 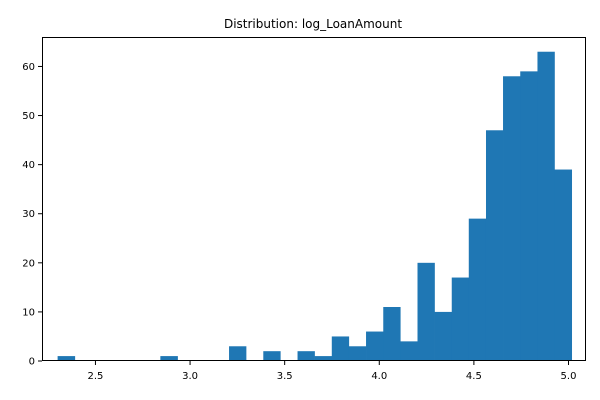 What do you see at coordinates (285, 376) in the screenshot?
I see `x-tick-label-2: 3.5` at bounding box center [285, 376].